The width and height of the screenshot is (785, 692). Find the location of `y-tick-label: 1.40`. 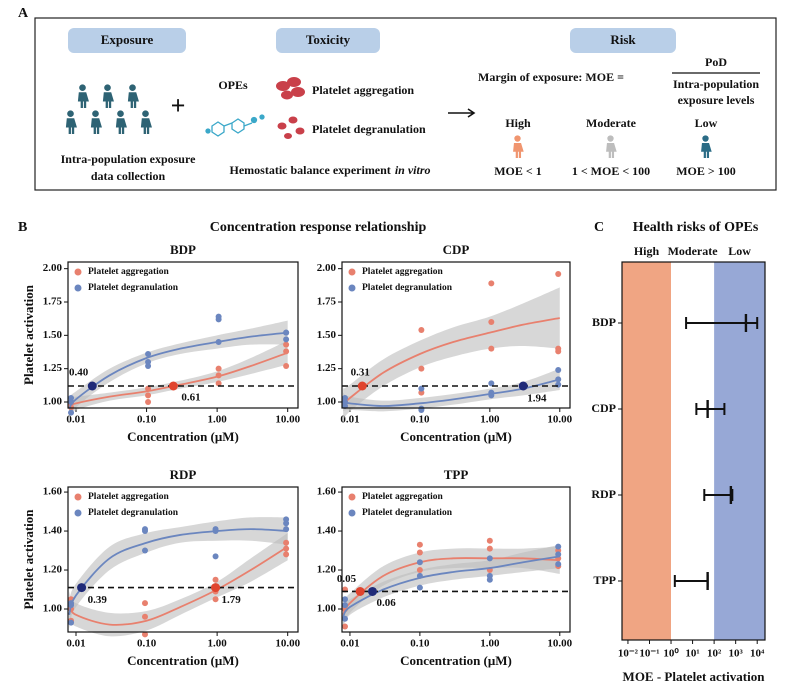

y-tick-label: 1.40 is located at coordinates (53, 531).